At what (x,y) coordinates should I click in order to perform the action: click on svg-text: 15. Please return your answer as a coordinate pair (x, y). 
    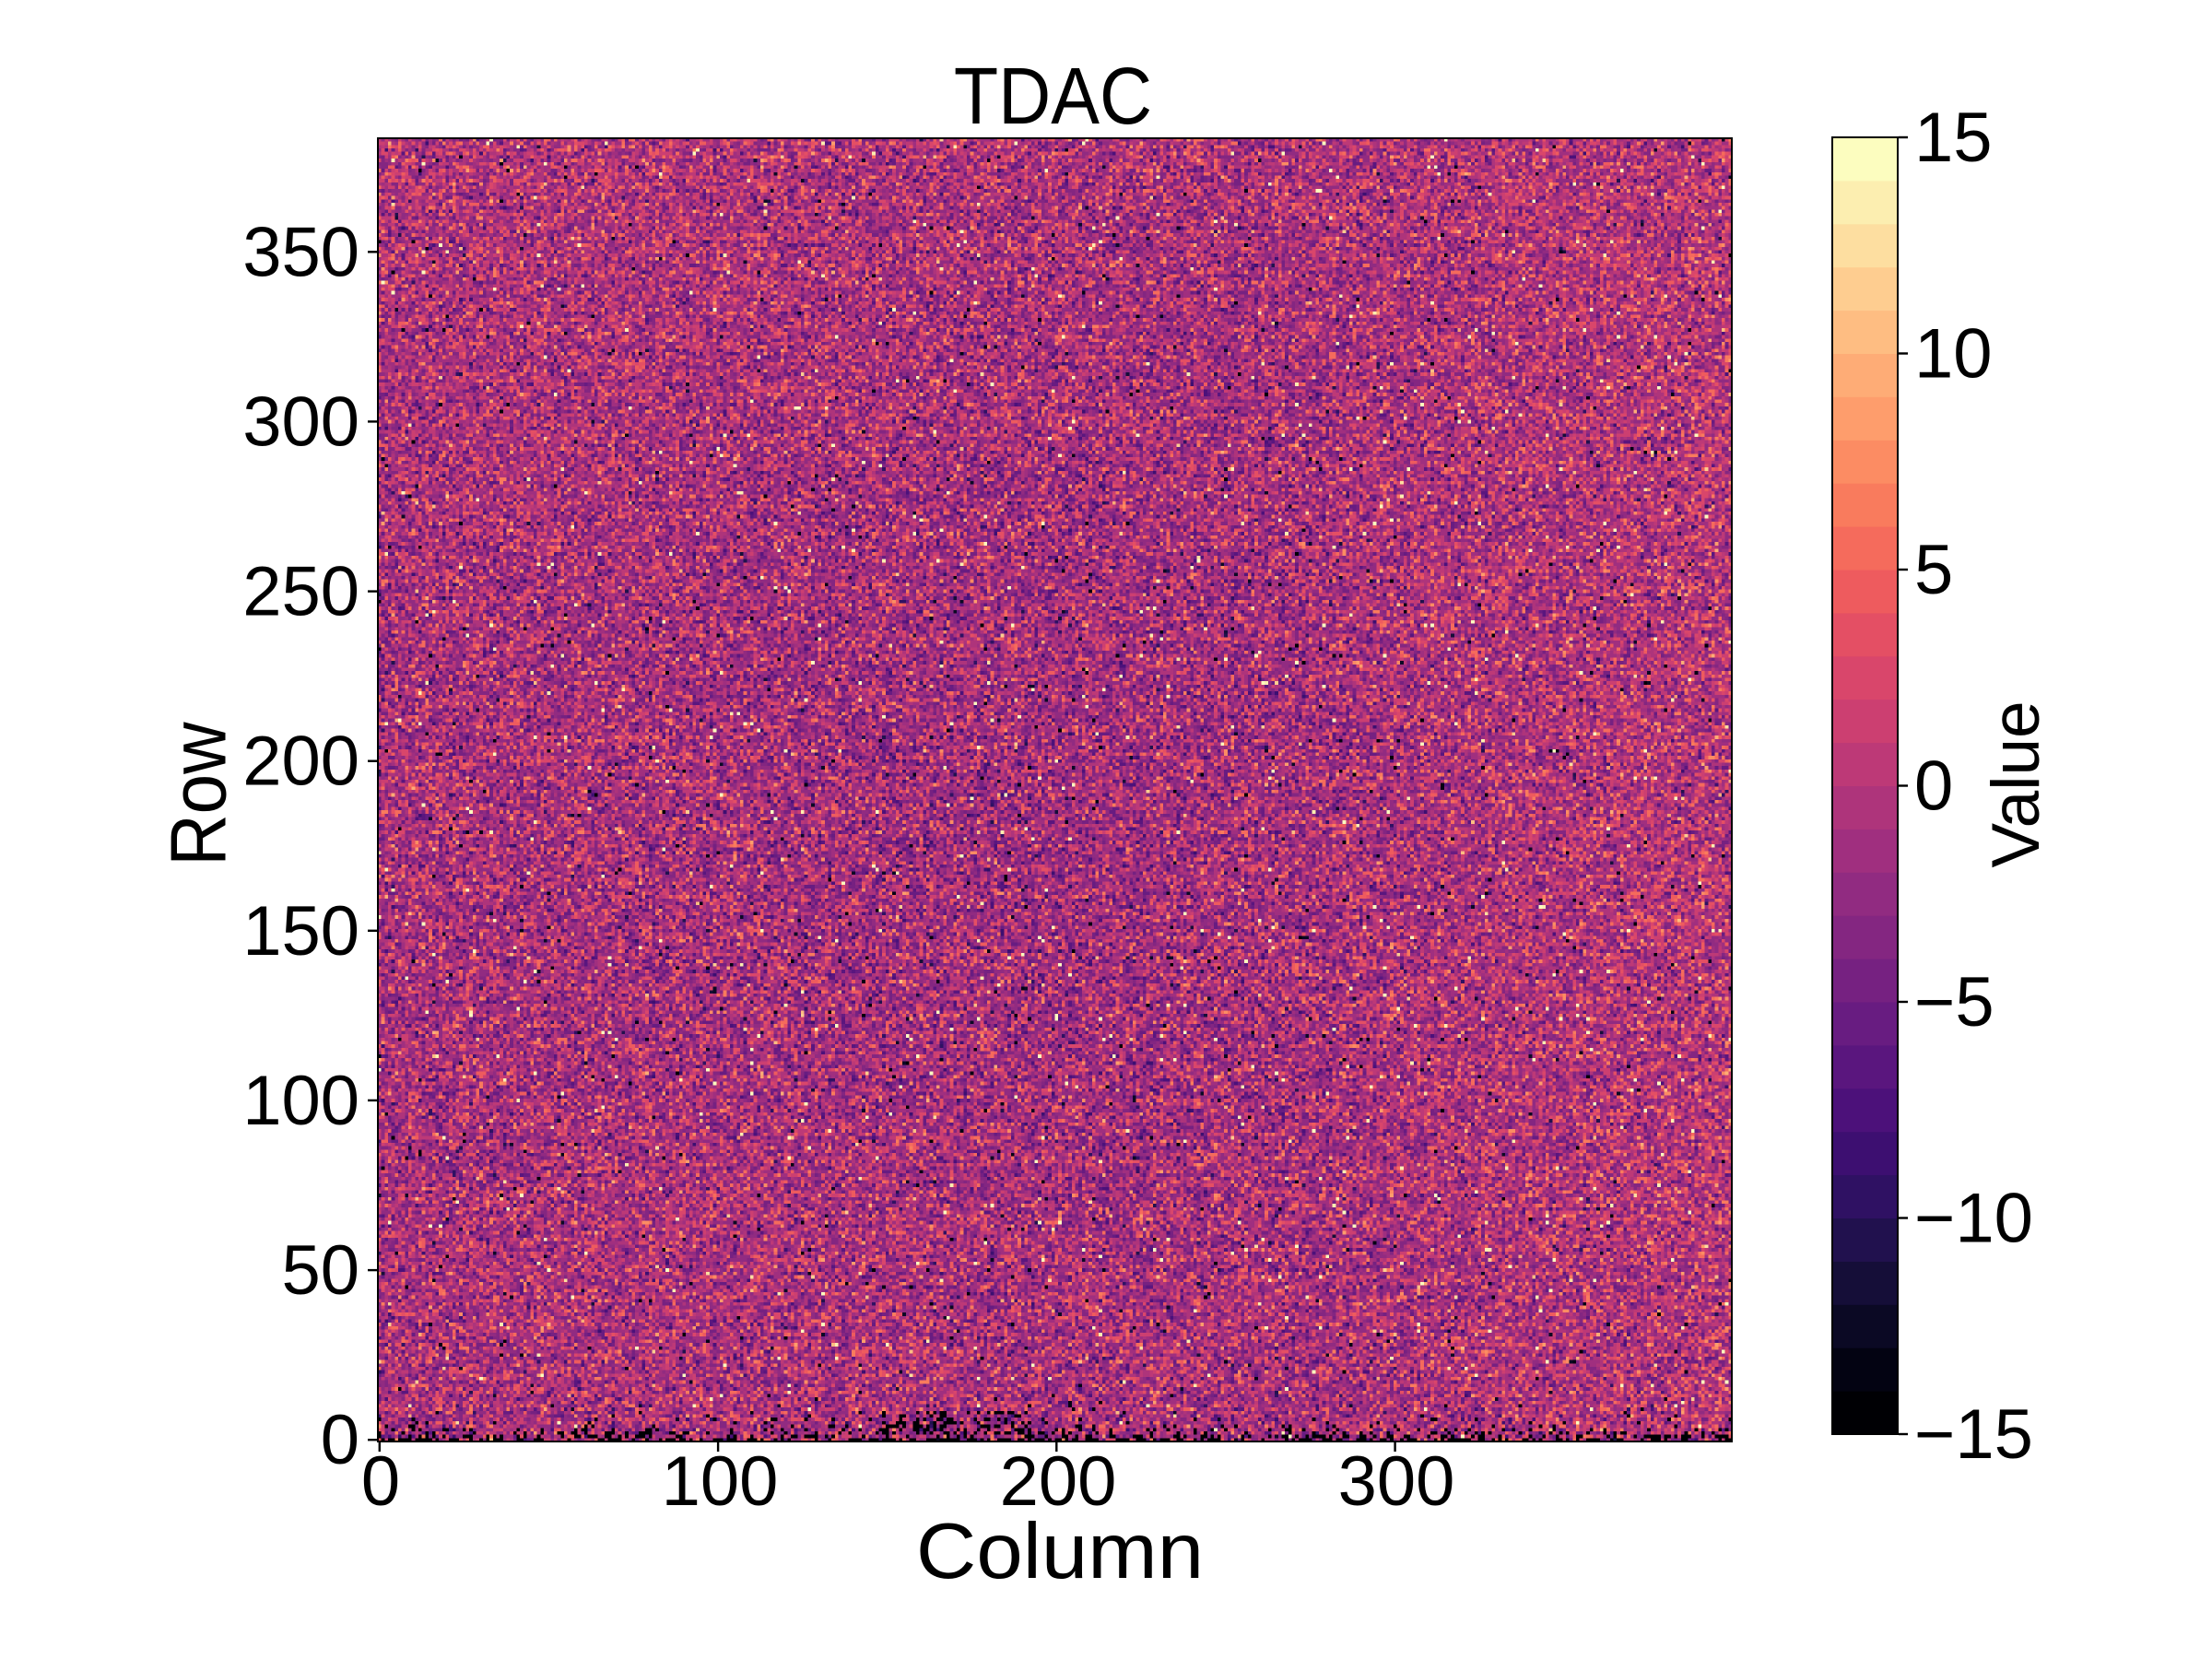
    Looking at the image, I should click on (1953, 138).